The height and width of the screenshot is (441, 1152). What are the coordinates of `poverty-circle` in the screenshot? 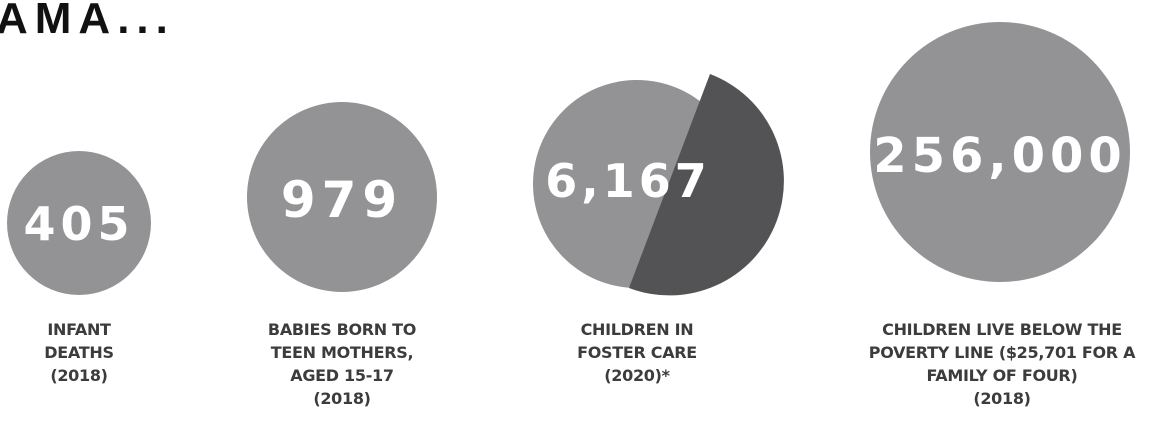 It's located at (1000, 152).